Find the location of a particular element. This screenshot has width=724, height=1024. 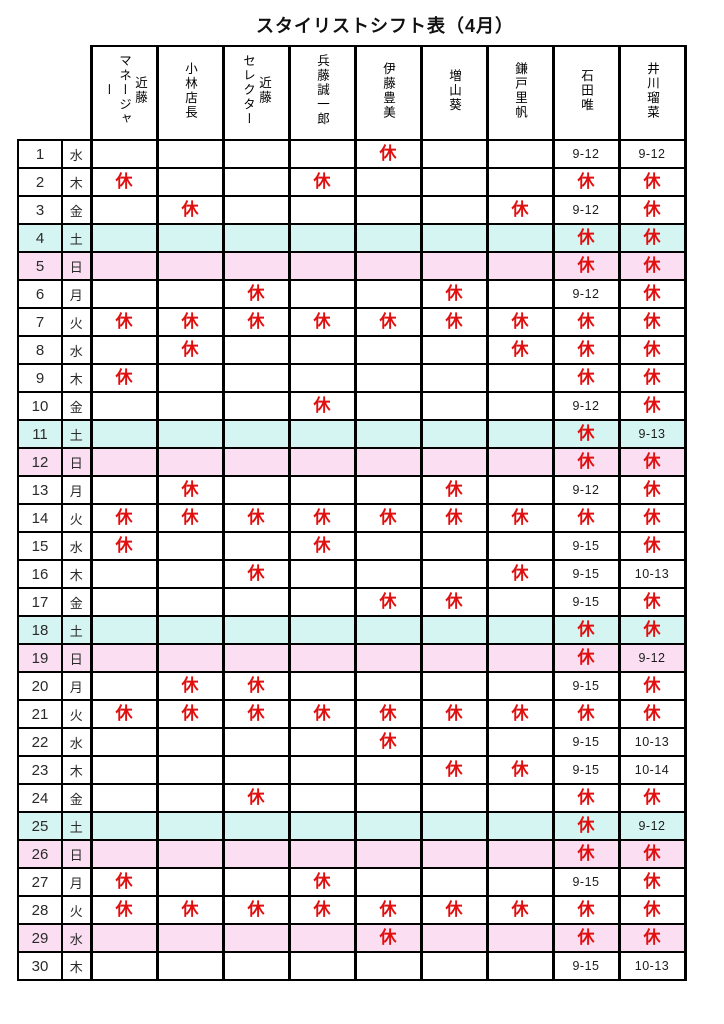

day-row: 18 土 休 休 is located at coordinates (352, 630).